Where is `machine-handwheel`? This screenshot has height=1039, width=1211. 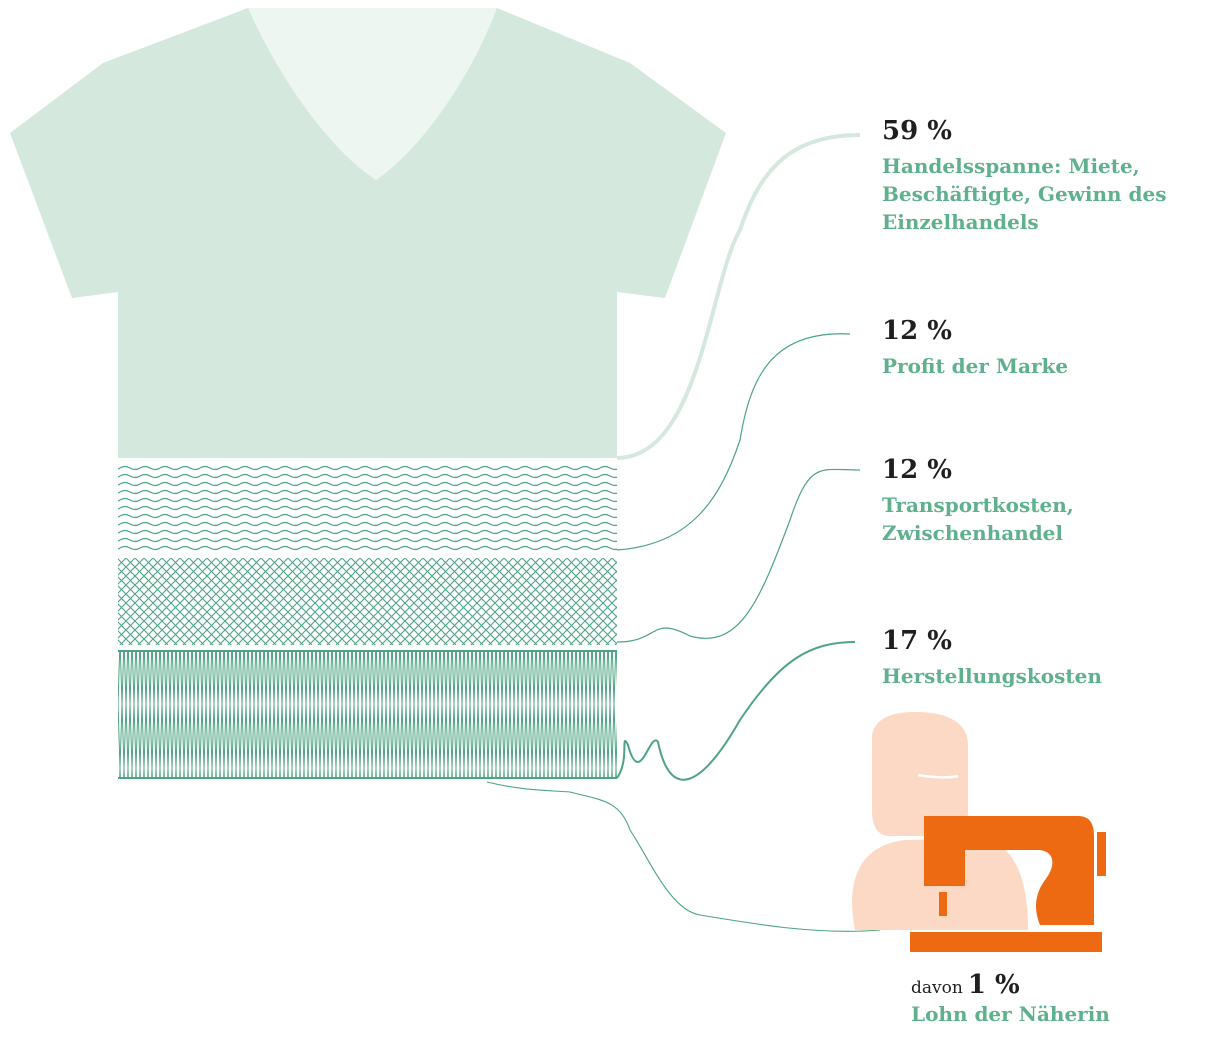 machine-handwheel is located at coordinates (1101, 854).